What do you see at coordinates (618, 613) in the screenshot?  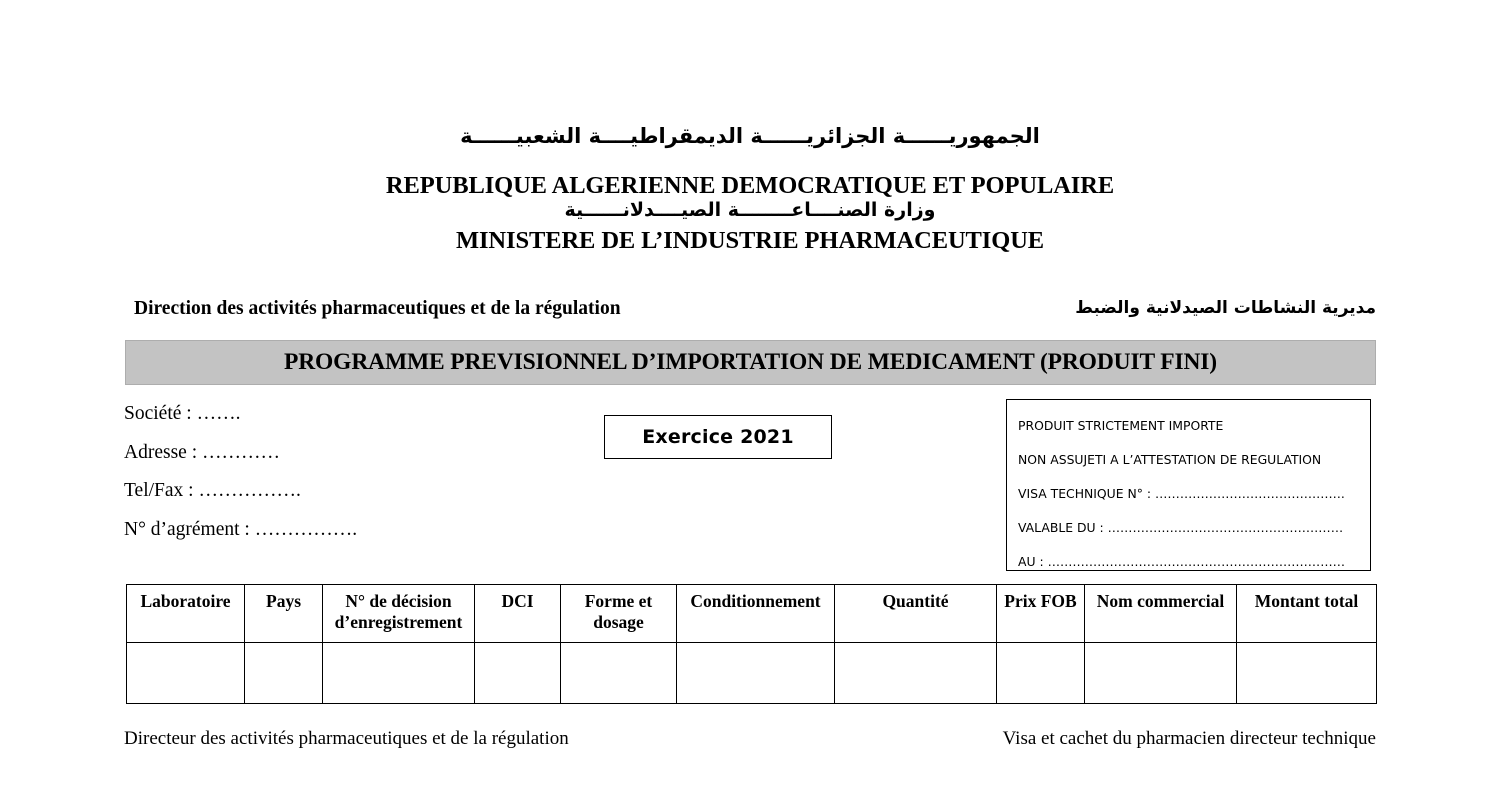 I see `column-header-forme-dosage: Forme et dosage` at bounding box center [618, 613].